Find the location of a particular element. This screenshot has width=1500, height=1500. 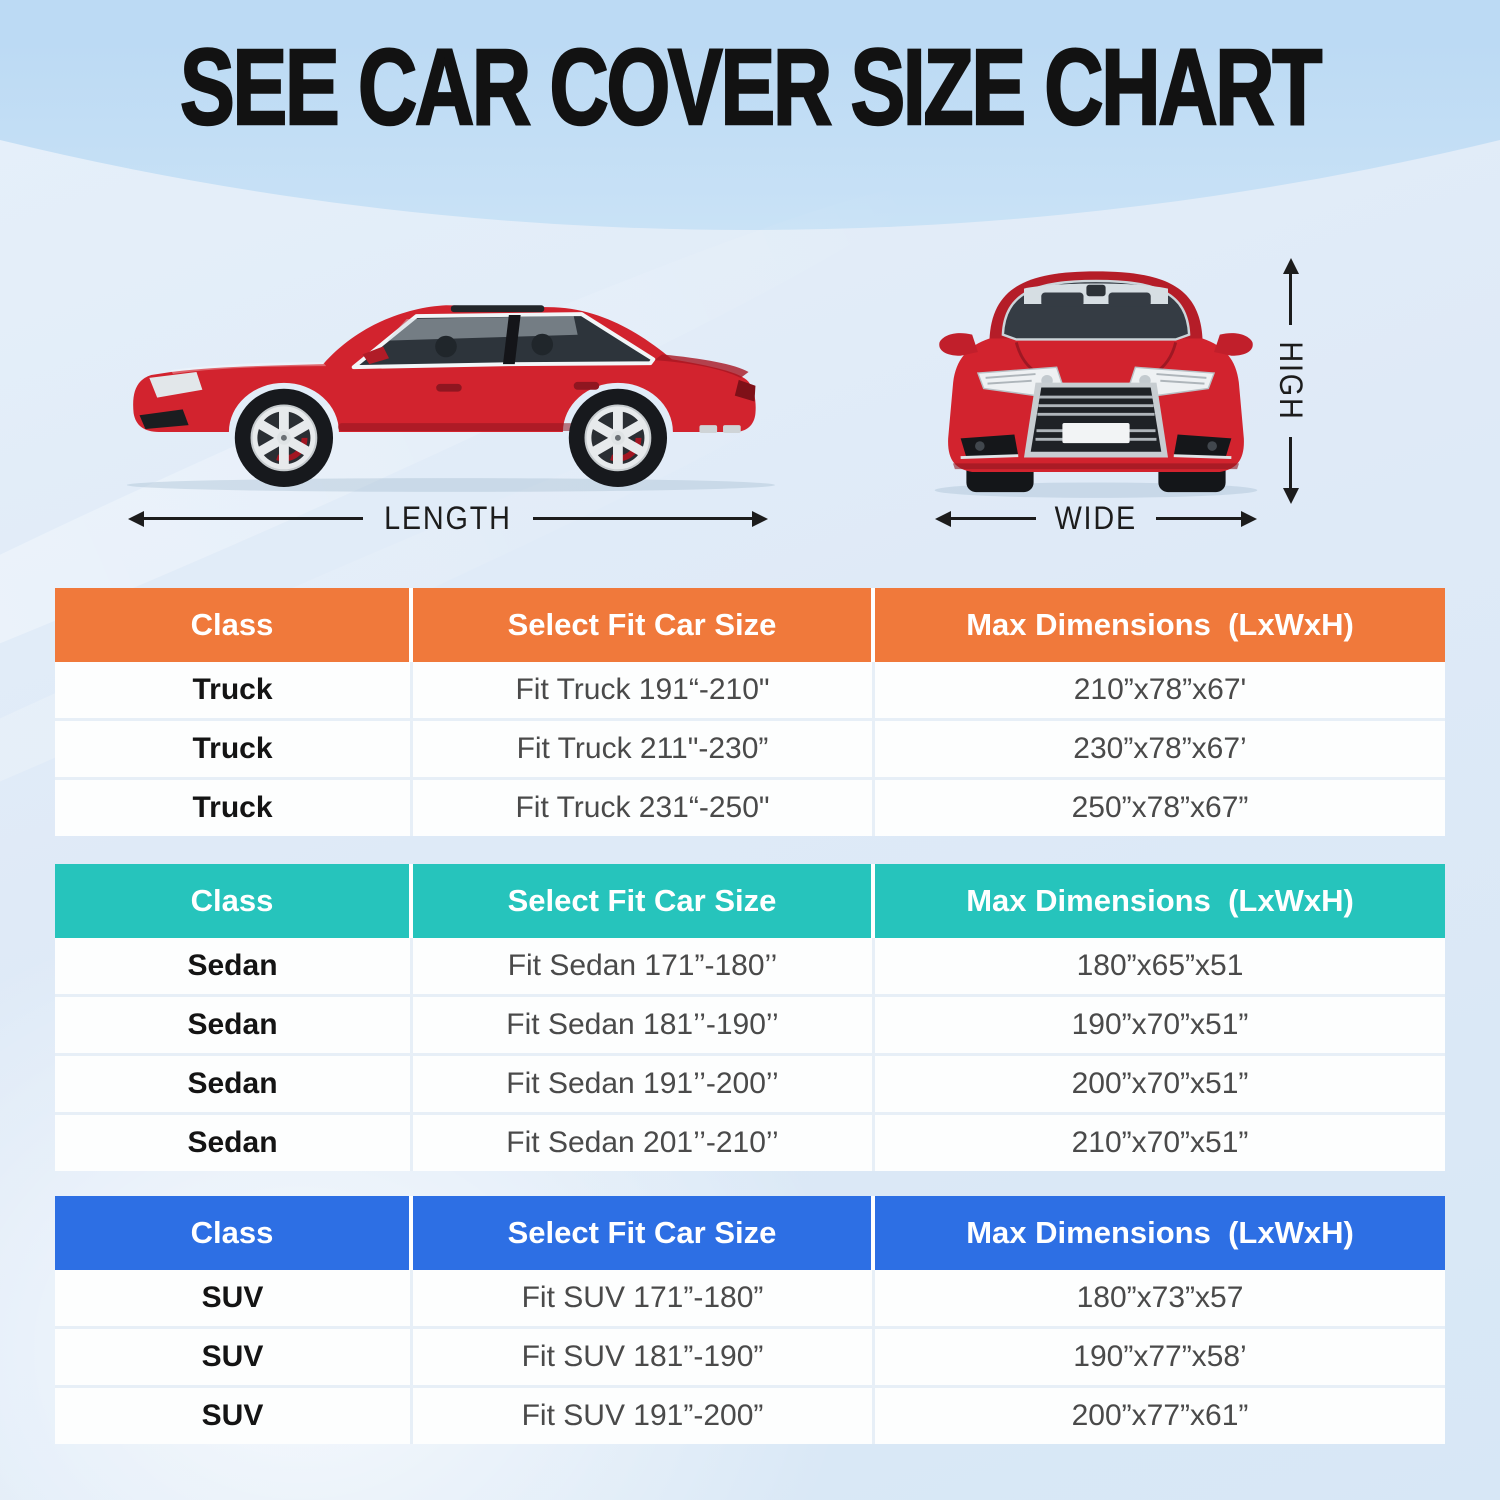

high-label: HIGH is located at coordinates (1291, 381).